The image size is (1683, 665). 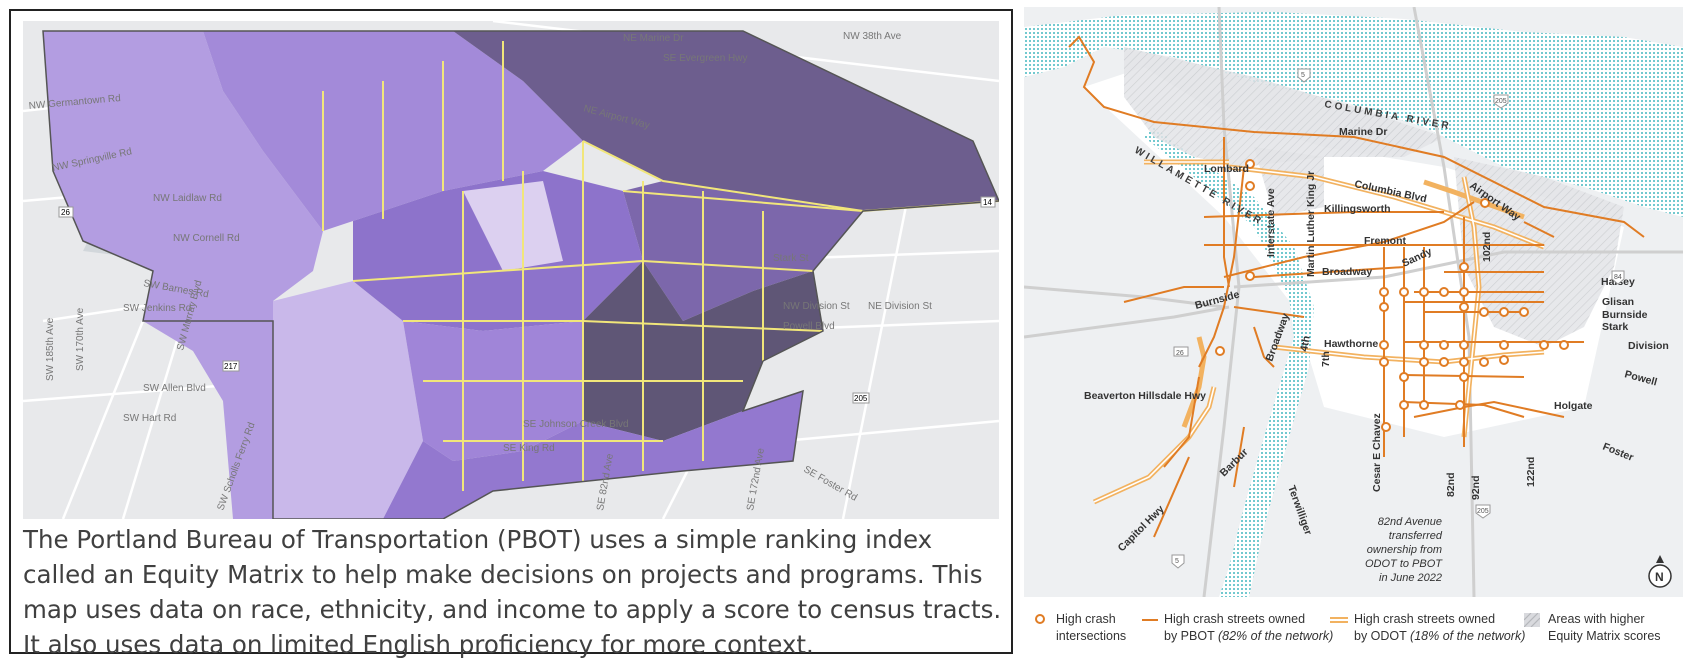 I want to click on label-102nd: 102nd, so click(x=1487, y=247).